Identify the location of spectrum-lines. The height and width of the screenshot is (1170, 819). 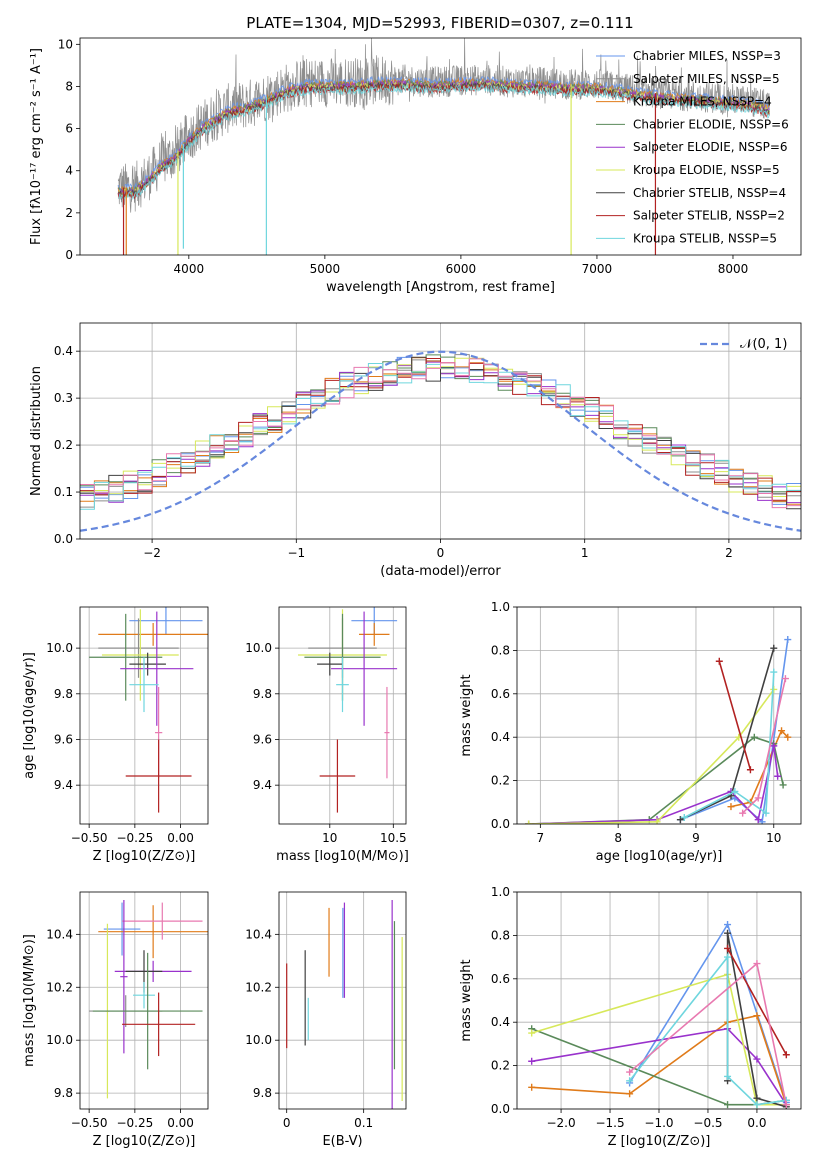
(443, 146).